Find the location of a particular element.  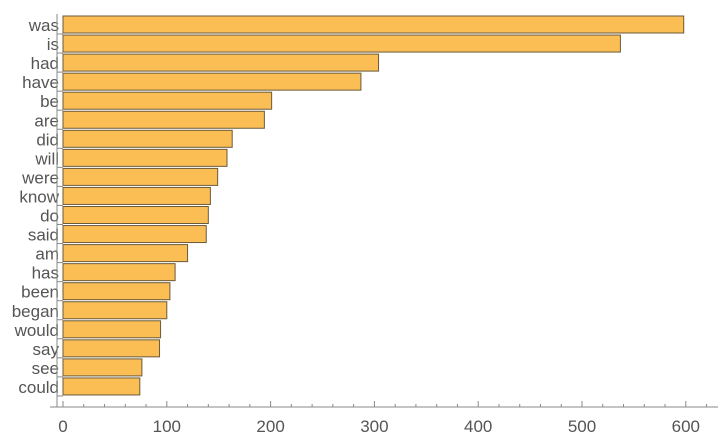

bar-did is located at coordinates (147, 138).